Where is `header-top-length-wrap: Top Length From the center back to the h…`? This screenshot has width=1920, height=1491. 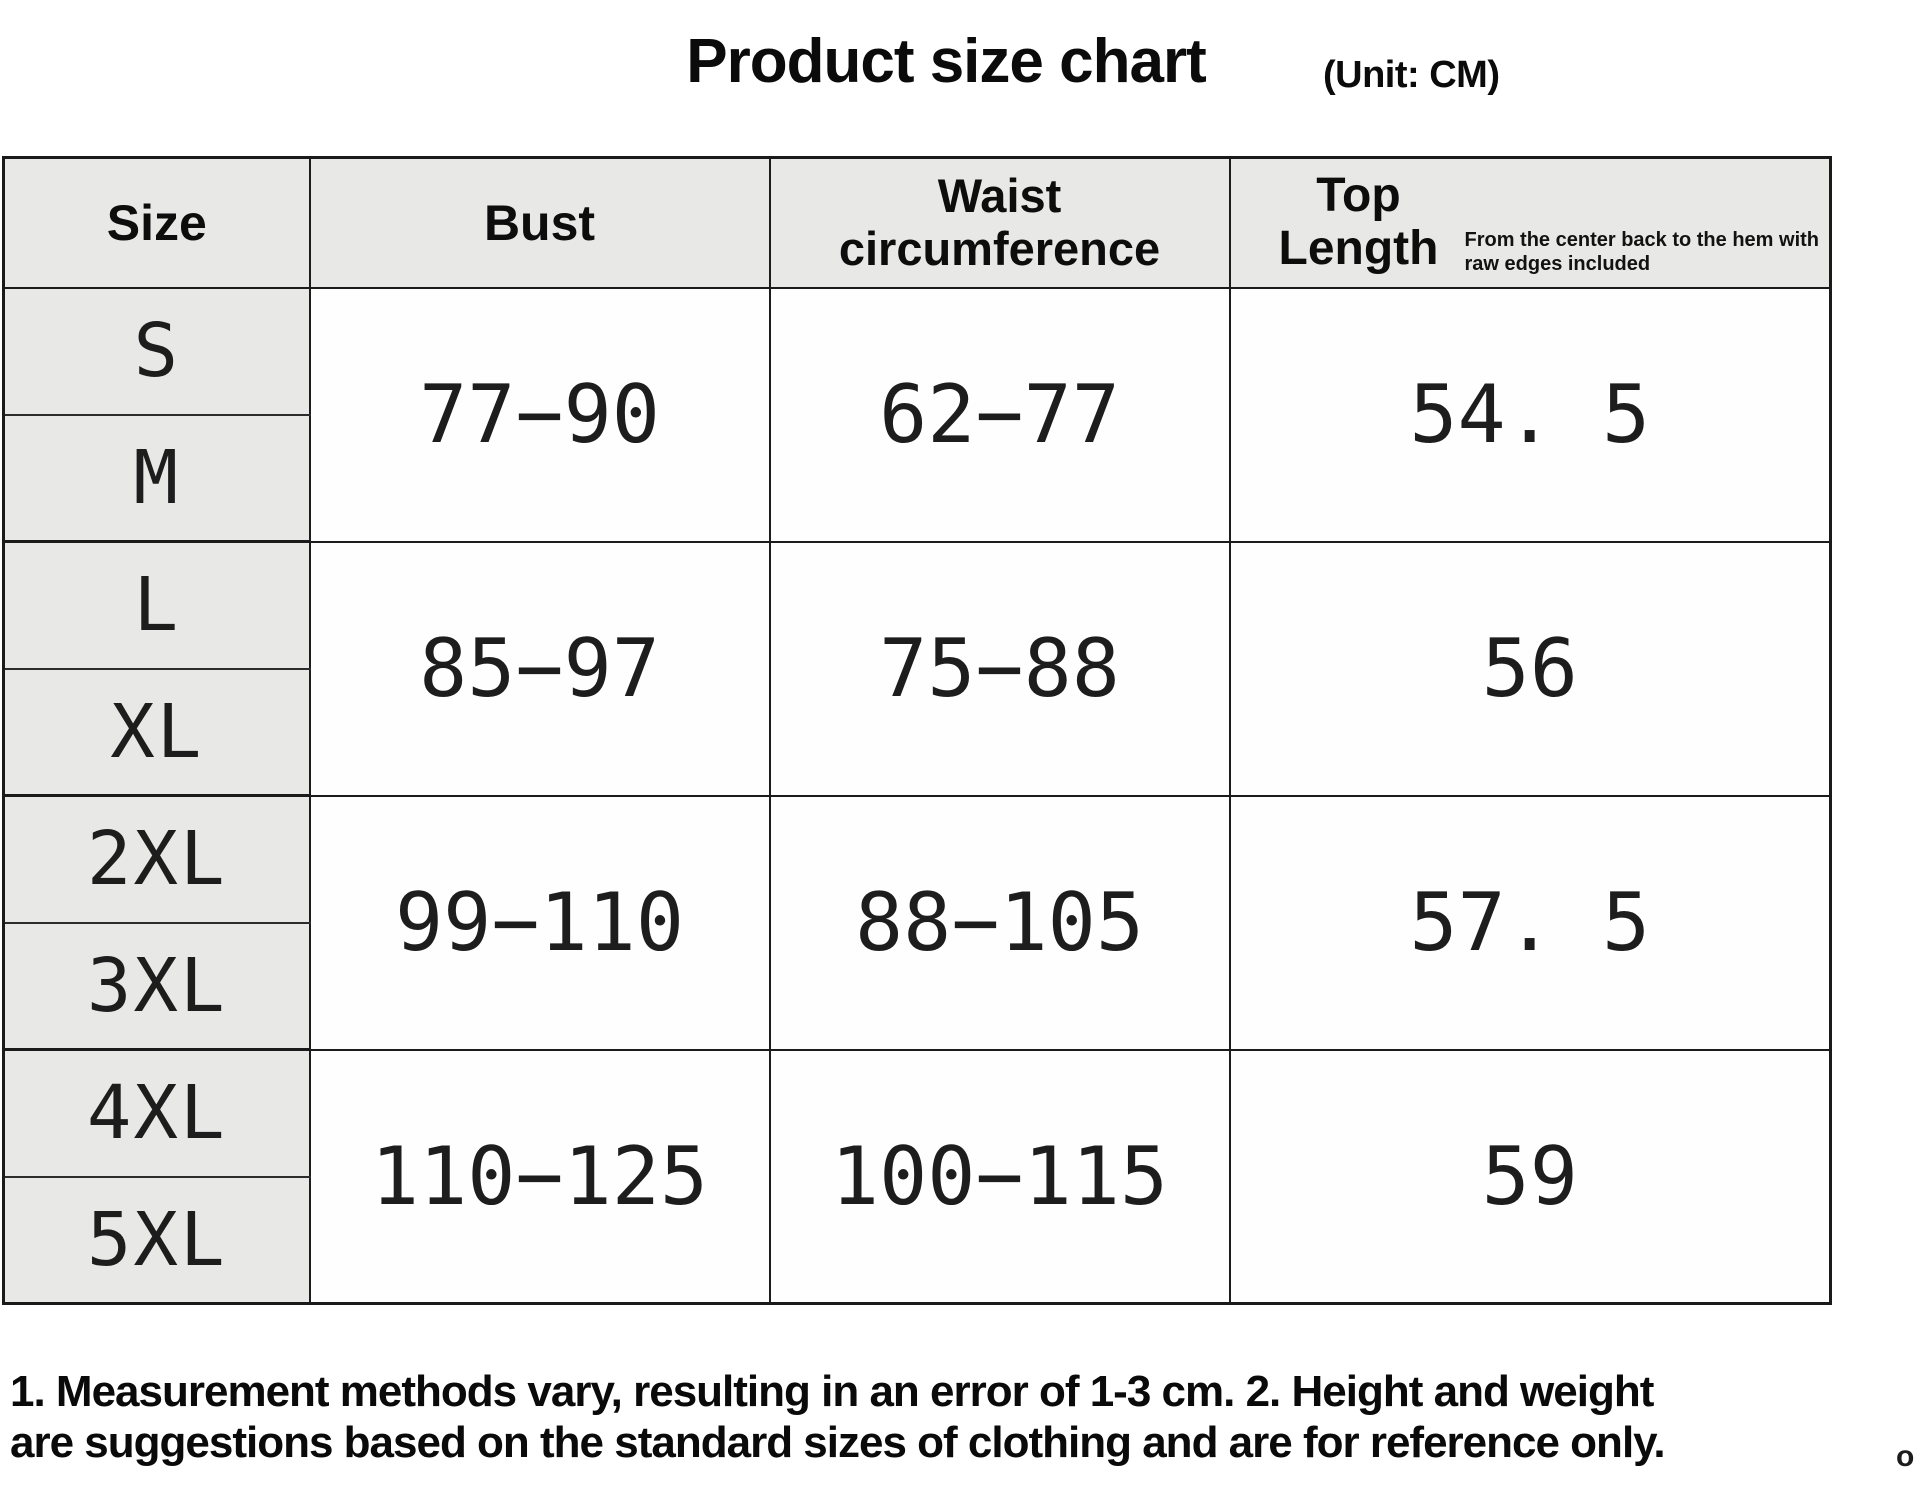
header-top-length-wrap: Top Length From the center back to the h… is located at coordinates (1530, 222).